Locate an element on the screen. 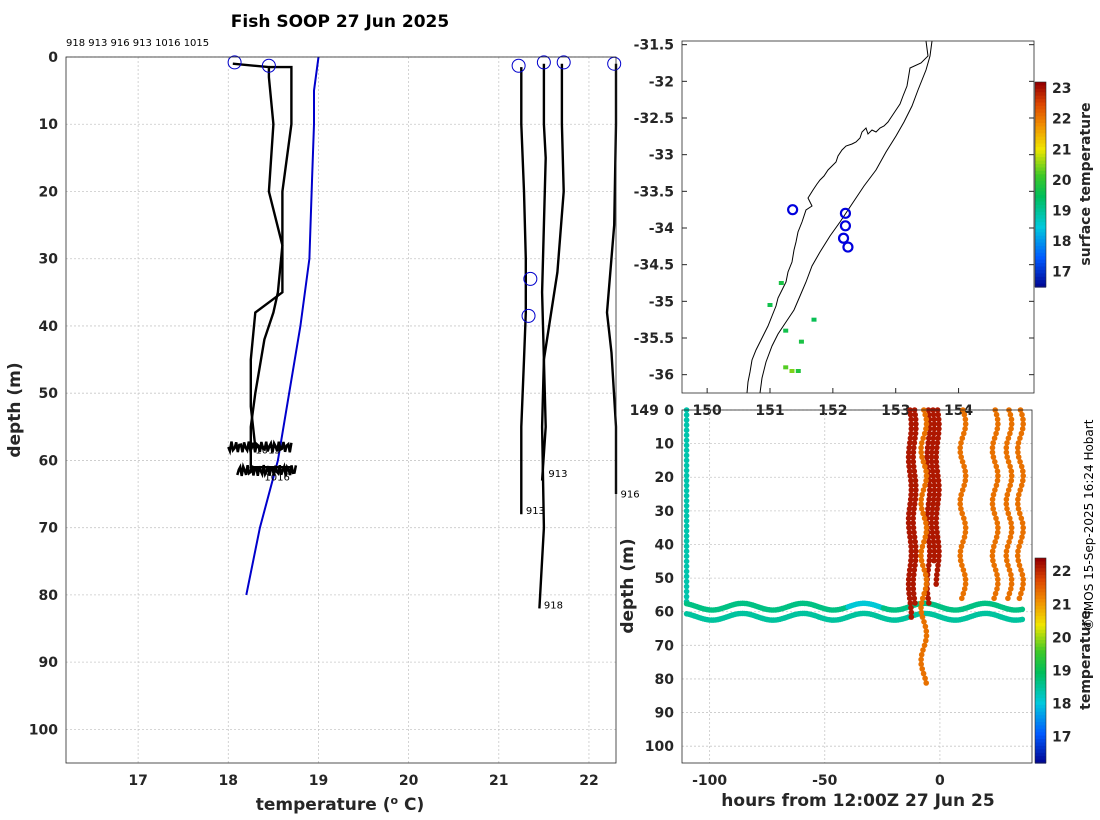 Image resolution: width=1100 pixels, height=820 pixels. chart-title: Fish SOOP 27 Jun 2025 is located at coordinates (340, 22).